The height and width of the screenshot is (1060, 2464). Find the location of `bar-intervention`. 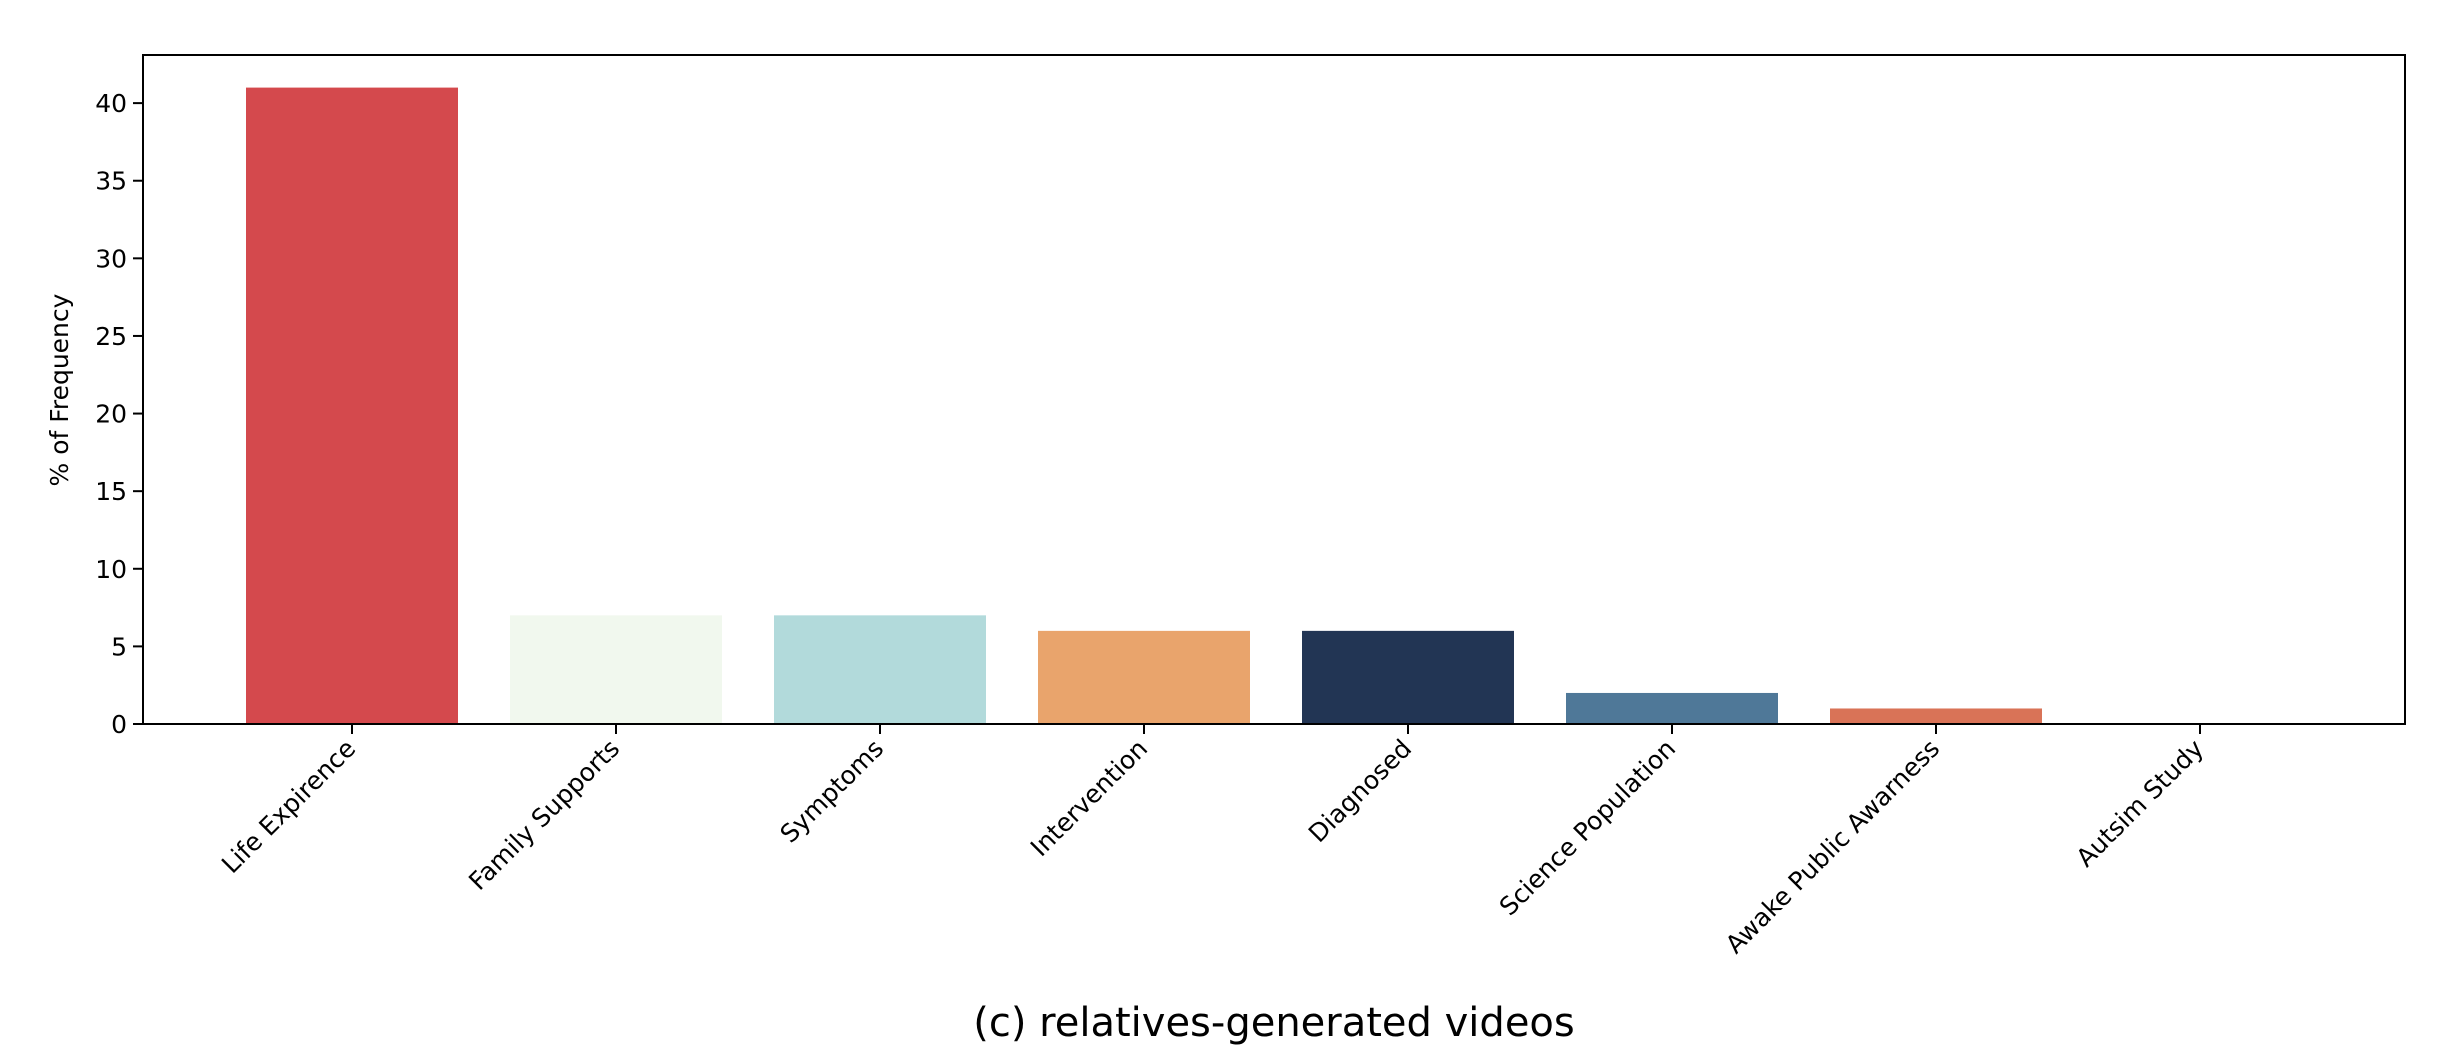

bar-intervention is located at coordinates (1144, 677).